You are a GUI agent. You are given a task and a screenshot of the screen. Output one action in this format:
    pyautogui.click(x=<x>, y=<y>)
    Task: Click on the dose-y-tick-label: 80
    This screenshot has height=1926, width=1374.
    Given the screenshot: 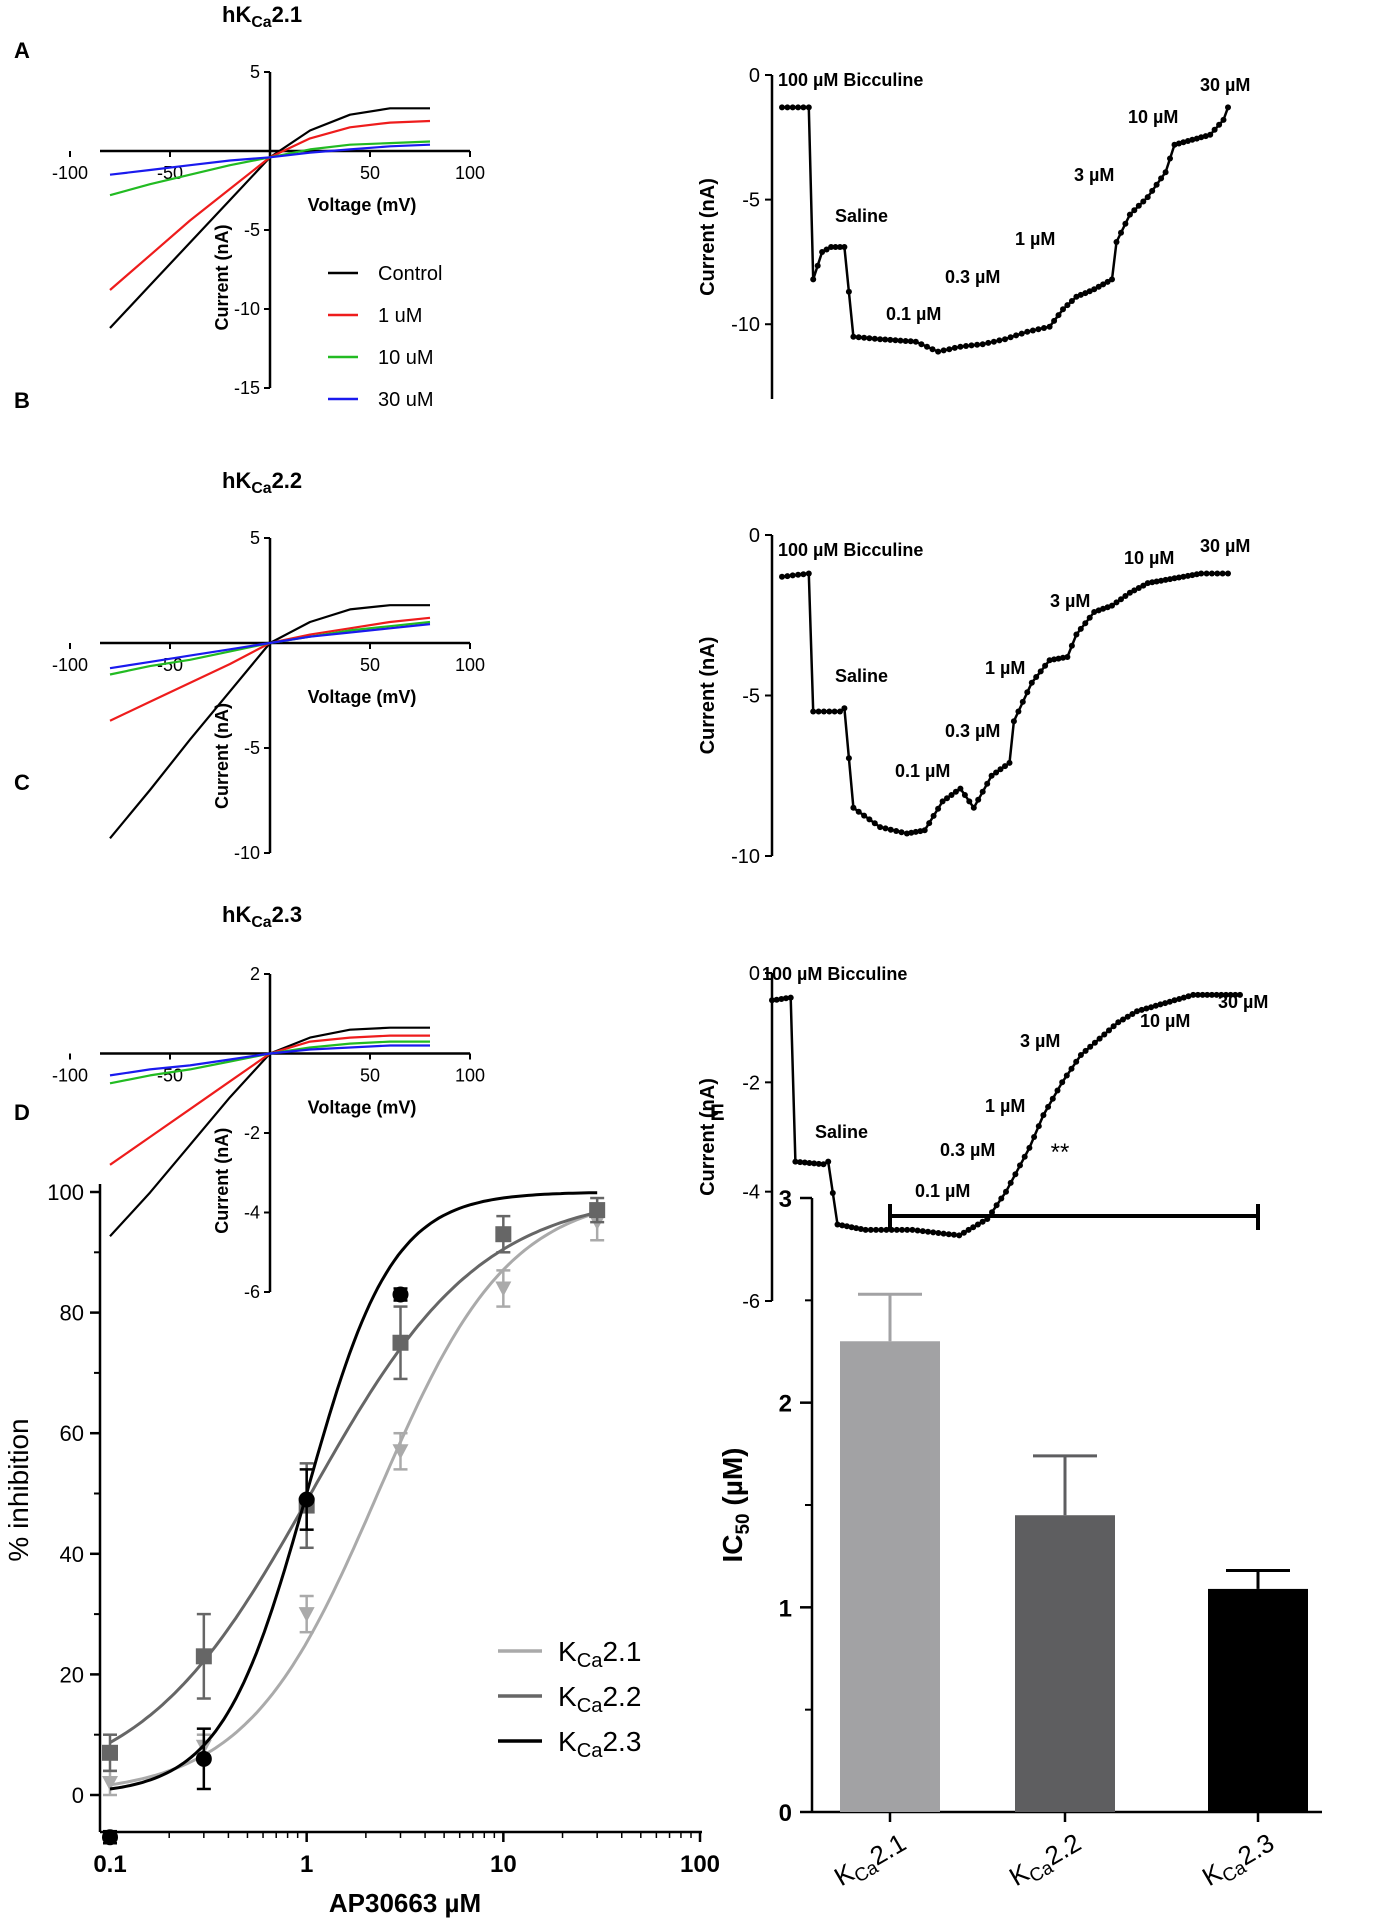 What is the action you would take?
    pyautogui.click(x=72, y=1313)
    